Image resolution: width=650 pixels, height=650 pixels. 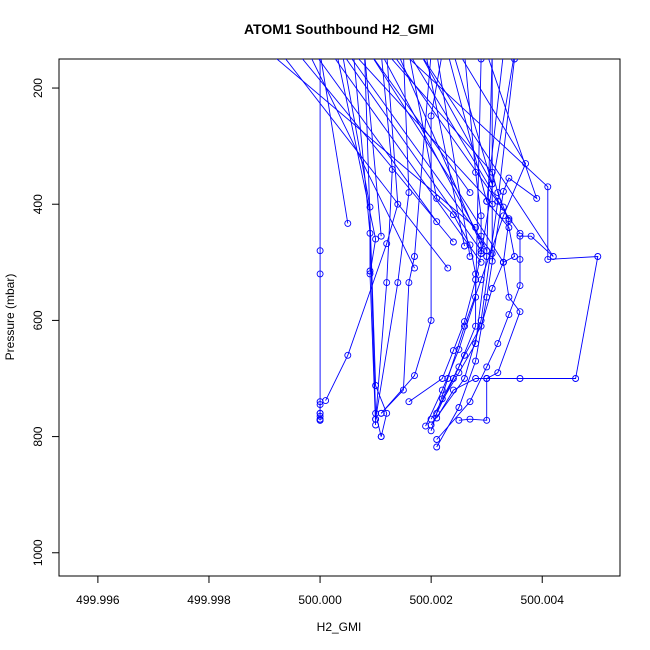 What do you see at coordinates (38, 552) in the screenshot?
I see `y-tick-label: 1000` at bounding box center [38, 552].